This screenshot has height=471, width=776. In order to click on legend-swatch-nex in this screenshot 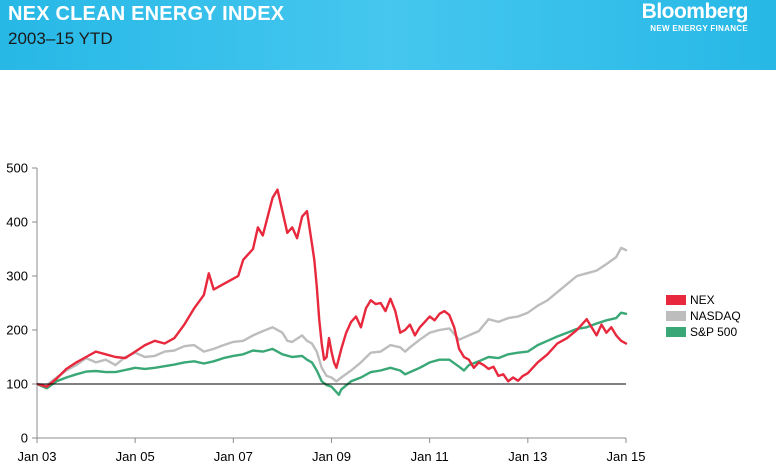, I will do `click(676, 300)`.